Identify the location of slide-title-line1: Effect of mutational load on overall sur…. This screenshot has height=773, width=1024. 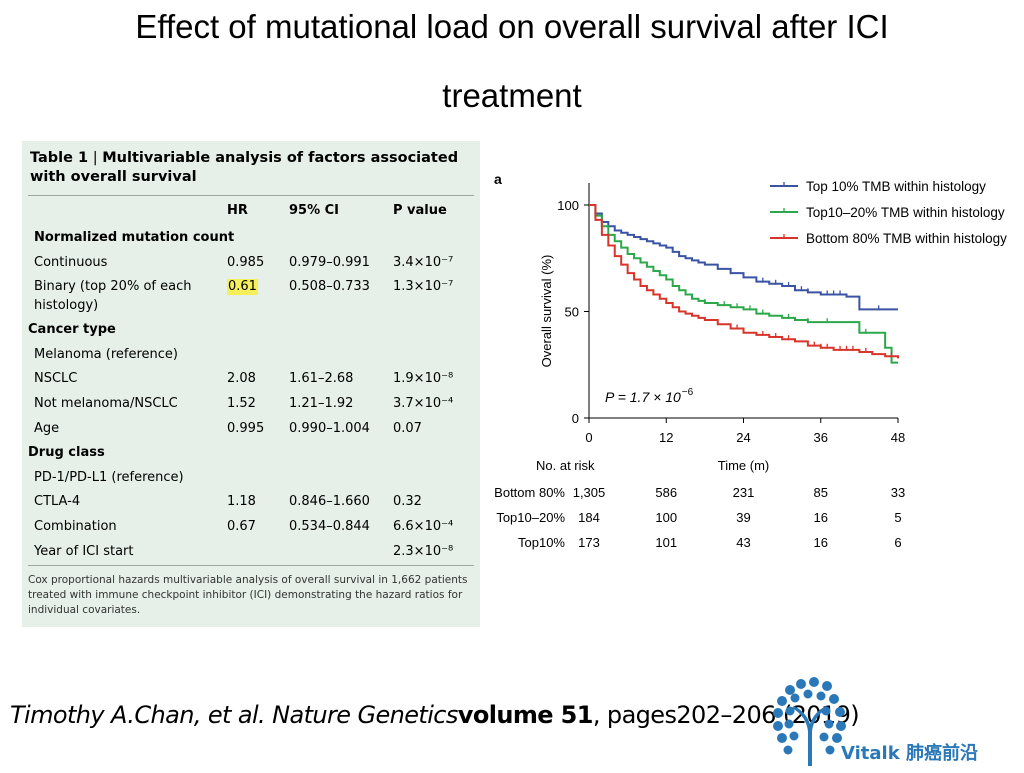
(512, 26).